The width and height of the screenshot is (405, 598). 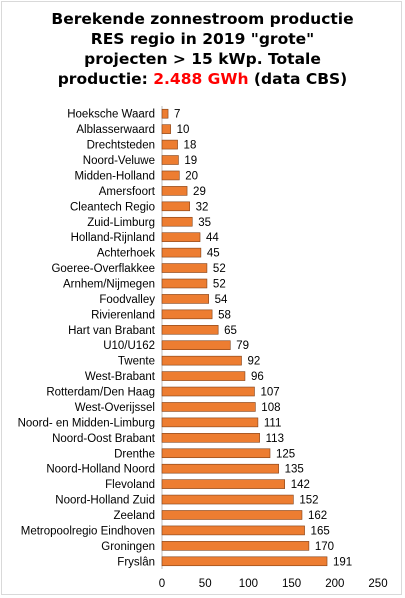 I want to click on category-label: Noord- en Midden-Limburg, so click(x=86, y=423).